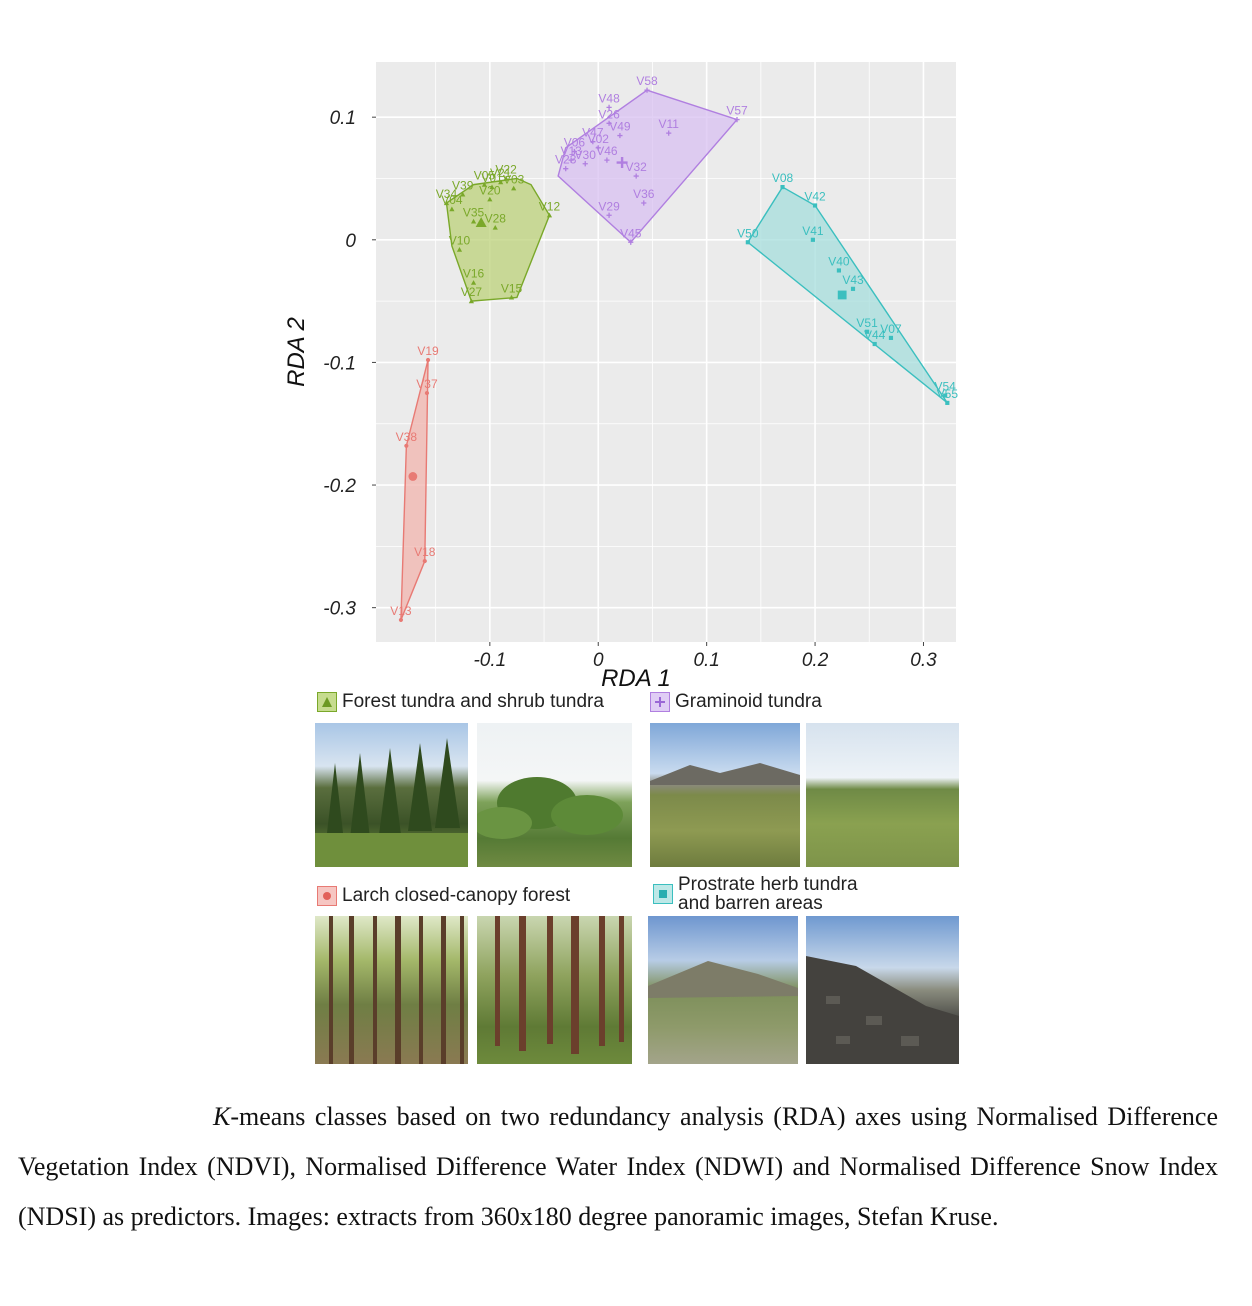 Image resolution: width=1252 pixels, height=1306 pixels. I want to click on point-label: V02, so click(599, 139).